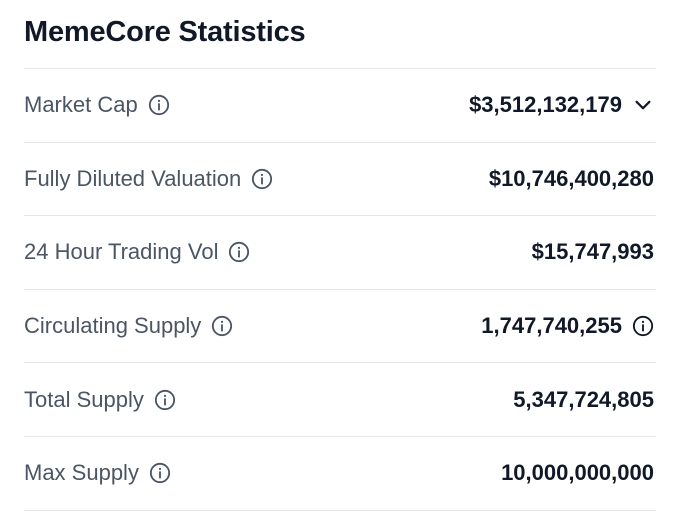  Describe the element at coordinates (84, 399) in the screenshot. I see `stat-label: Total Supply` at that location.